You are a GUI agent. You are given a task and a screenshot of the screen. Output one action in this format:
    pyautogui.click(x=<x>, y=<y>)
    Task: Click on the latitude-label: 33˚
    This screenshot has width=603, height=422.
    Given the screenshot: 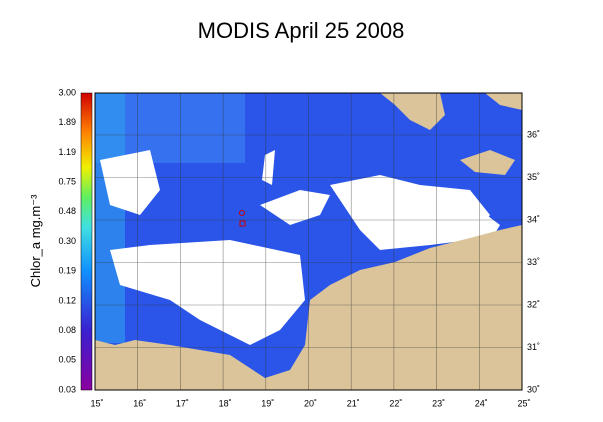 What is the action you would take?
    pyautogui.click(x=533, y=262)
    